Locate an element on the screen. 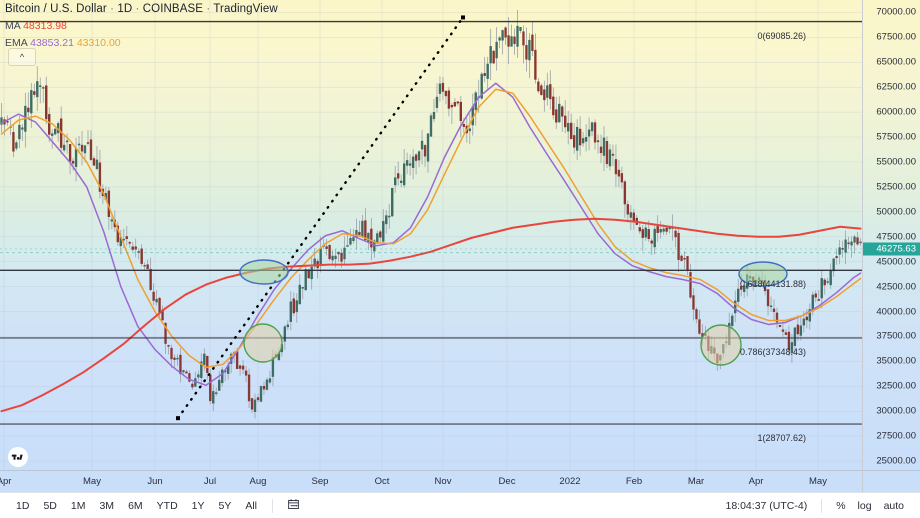 This screenshot has width=920, height=518. annotation-circle-0786-support is located at coordinates (721, 345).